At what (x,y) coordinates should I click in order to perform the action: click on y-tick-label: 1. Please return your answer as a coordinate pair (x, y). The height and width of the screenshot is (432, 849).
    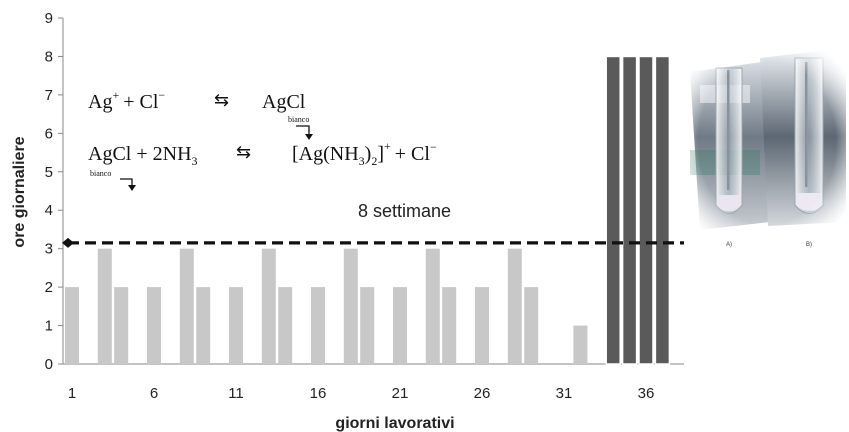
    Looking at the image, I should click on (49, 326).